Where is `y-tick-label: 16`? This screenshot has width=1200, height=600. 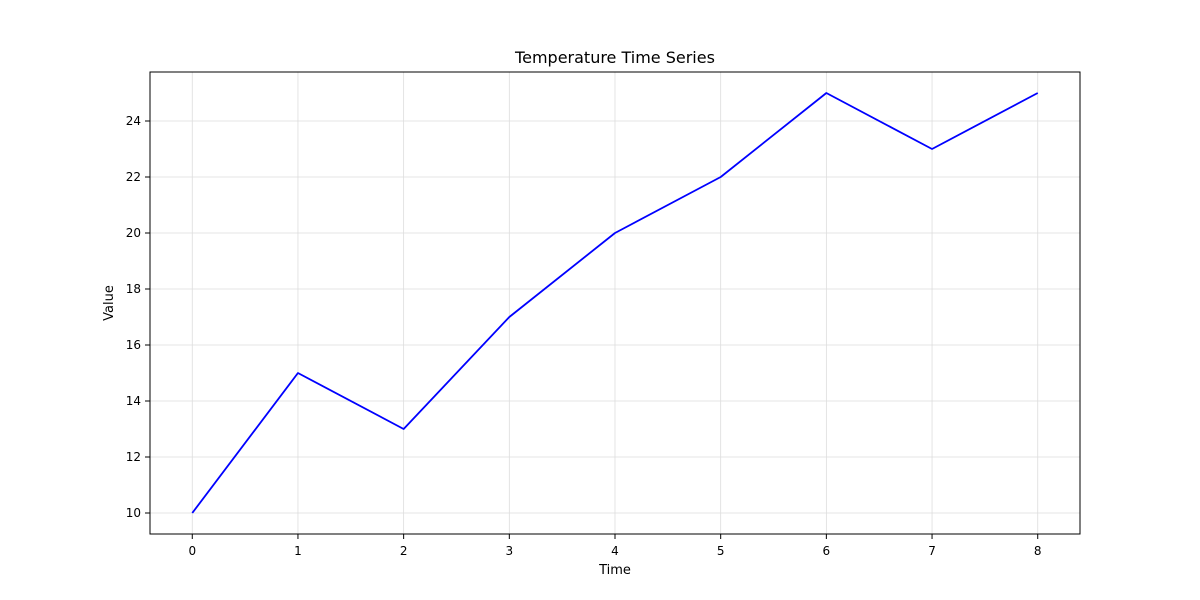 y-tick-label: 16 is located at coordinates (133, 345).